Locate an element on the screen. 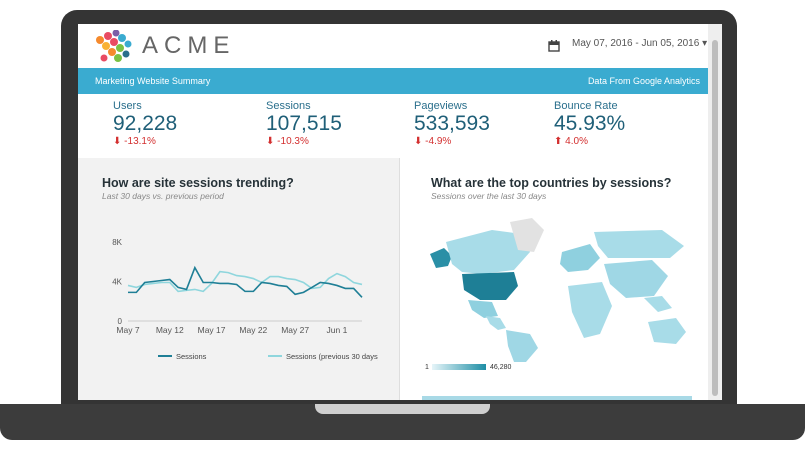 Image resolution: width=805 pixels, height=452 pixels. kpi-delta: ⬇ -4.9% is located at coordinates (433, 141).